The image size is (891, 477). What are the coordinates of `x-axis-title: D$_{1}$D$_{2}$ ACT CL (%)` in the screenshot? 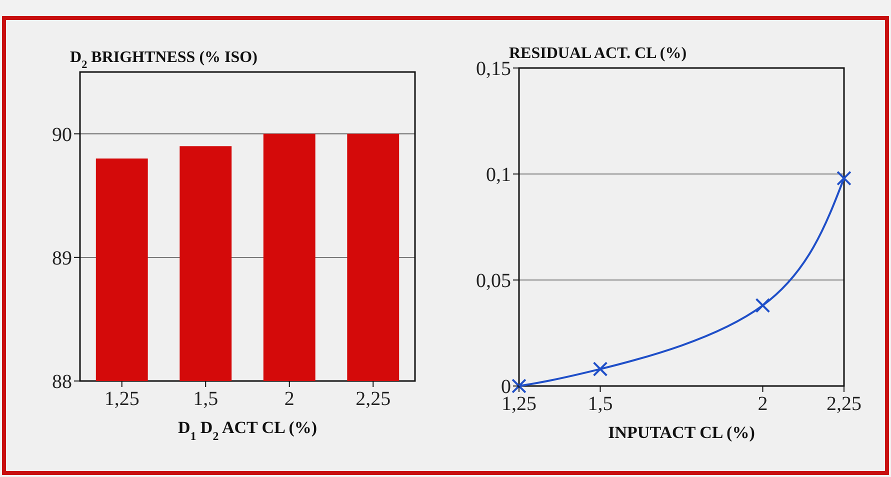 It's located at (248, 430).